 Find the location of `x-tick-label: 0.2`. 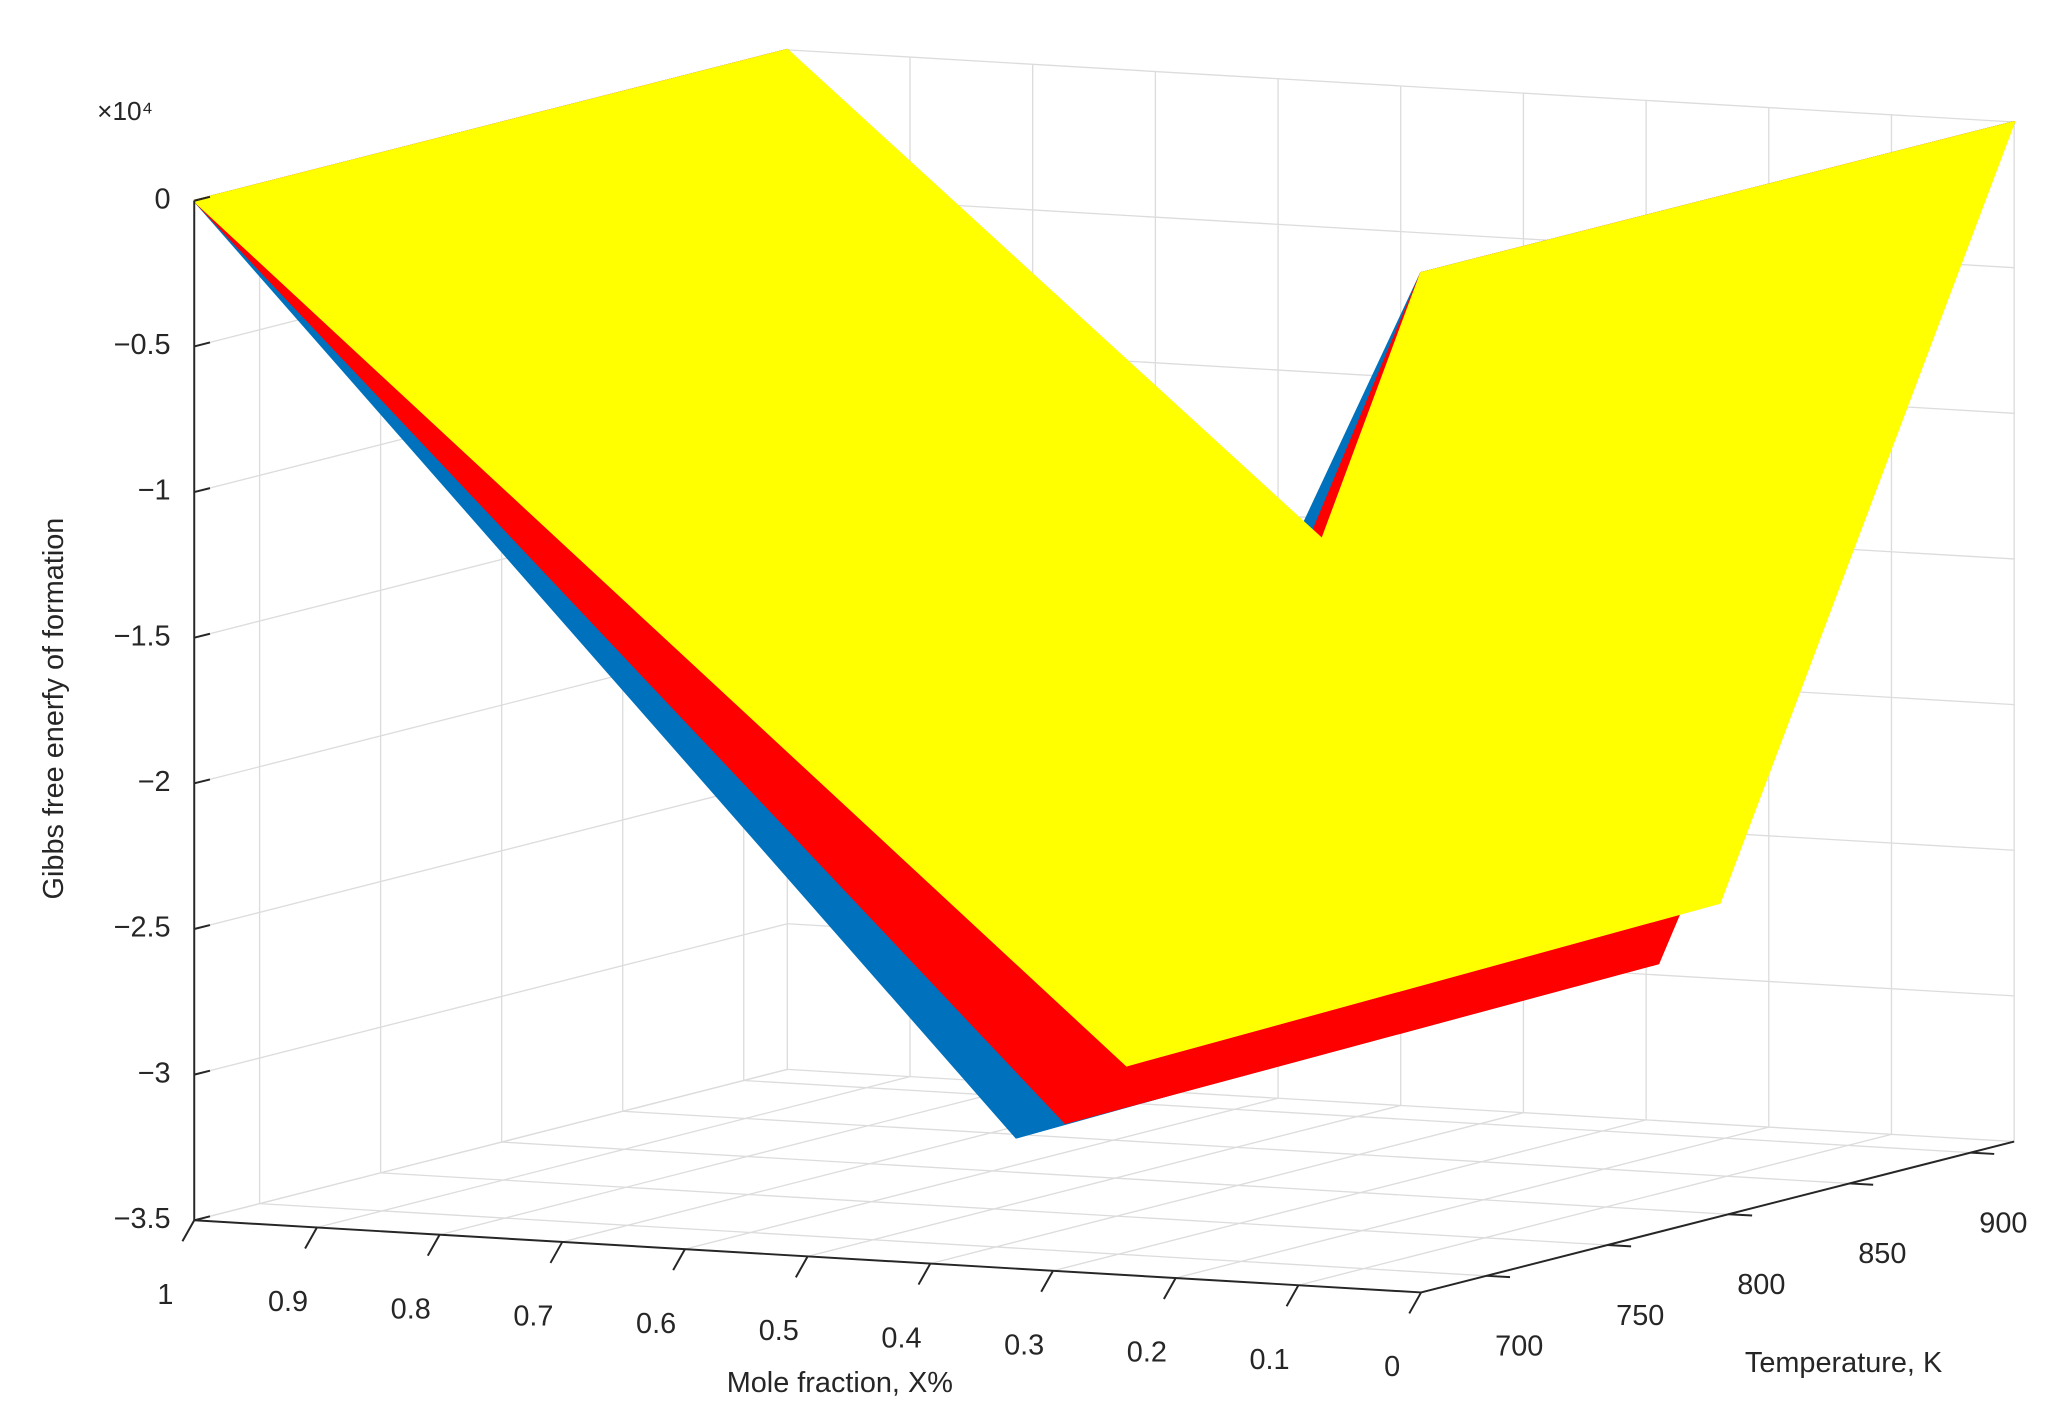

x-tick-label: 0.2 is located at coordinates (1147, 1353).